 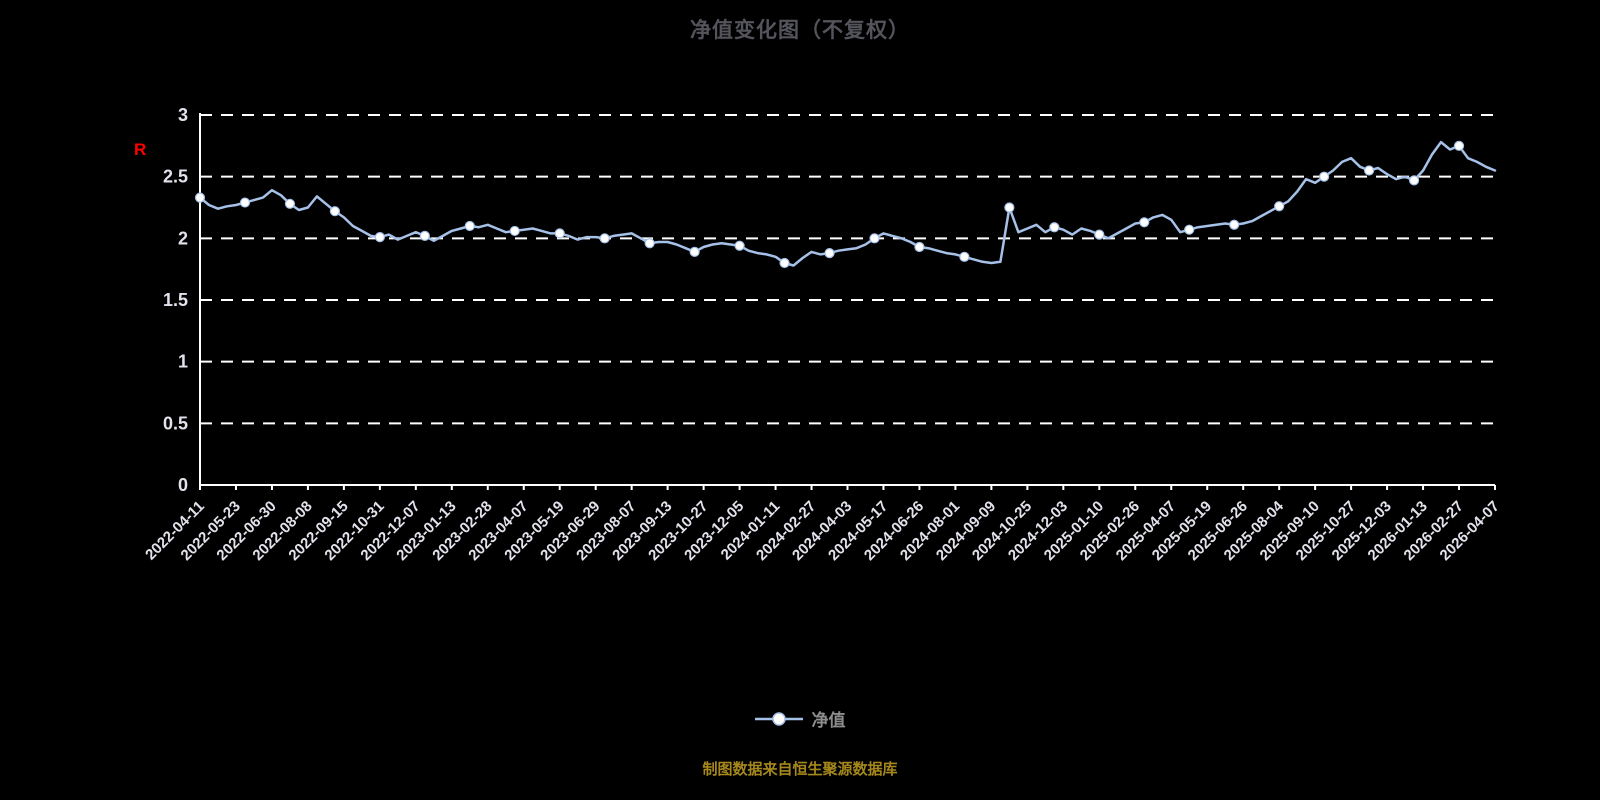 I want to click on chart-title: 净值变化图（不复权）, so click(x=800, y=30).